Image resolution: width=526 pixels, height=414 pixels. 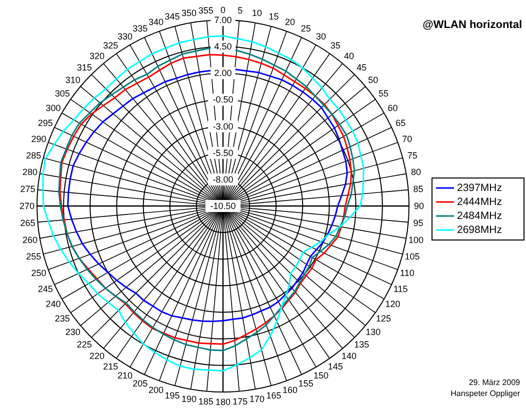 What do you see at coordinates (84, 345) in the screenshot?
I see `spoke-label: 225` at bounding box center [84, 345].